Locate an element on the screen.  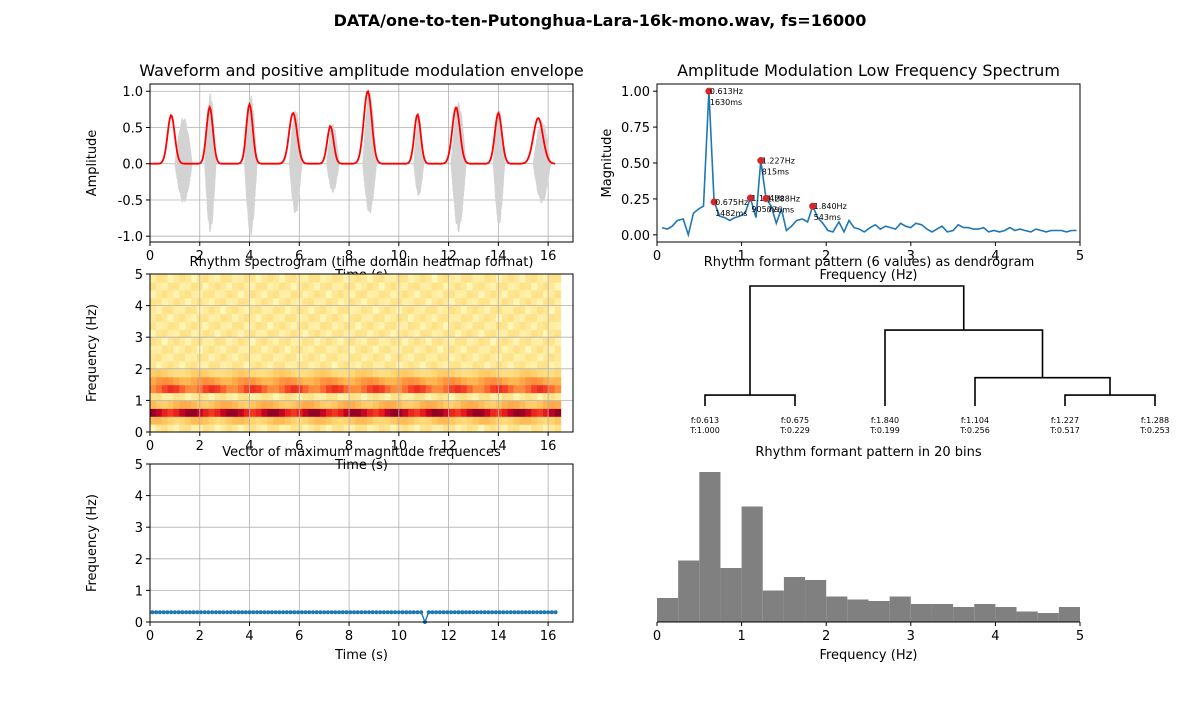
am-spectrum-peak-period-label: 905ms is located at coordinates (764, 209).